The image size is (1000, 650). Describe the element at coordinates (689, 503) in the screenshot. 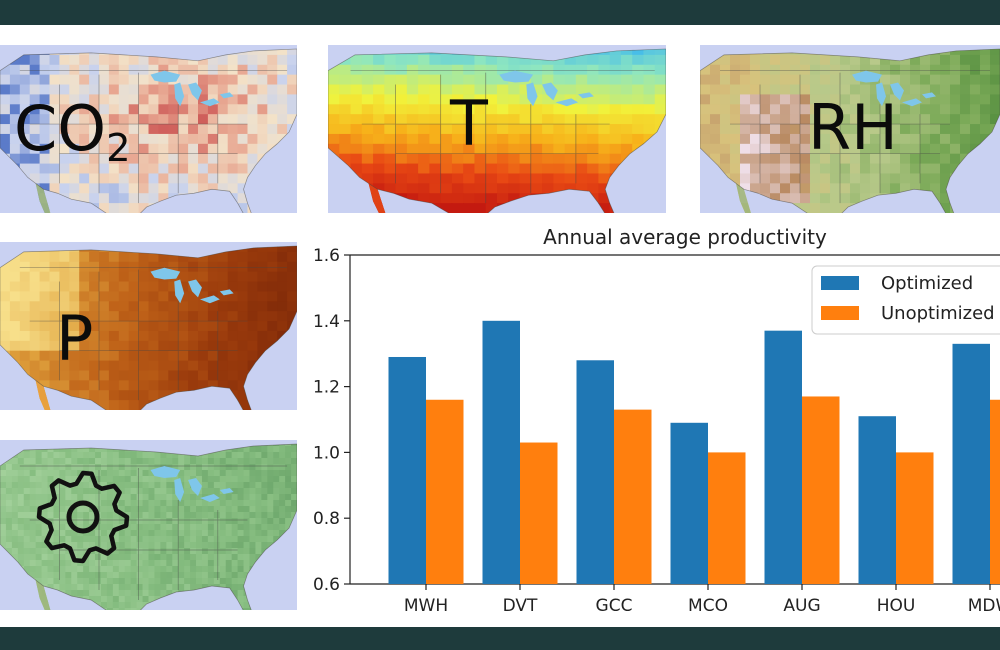

I see `bar-optimized-mco` at that location.